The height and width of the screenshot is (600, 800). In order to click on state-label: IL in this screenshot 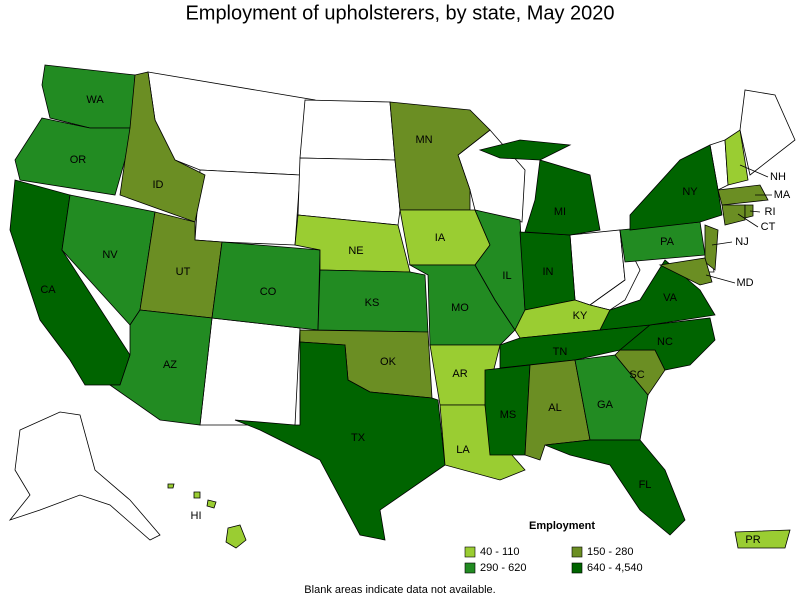, I will do `click(506, 276)`.